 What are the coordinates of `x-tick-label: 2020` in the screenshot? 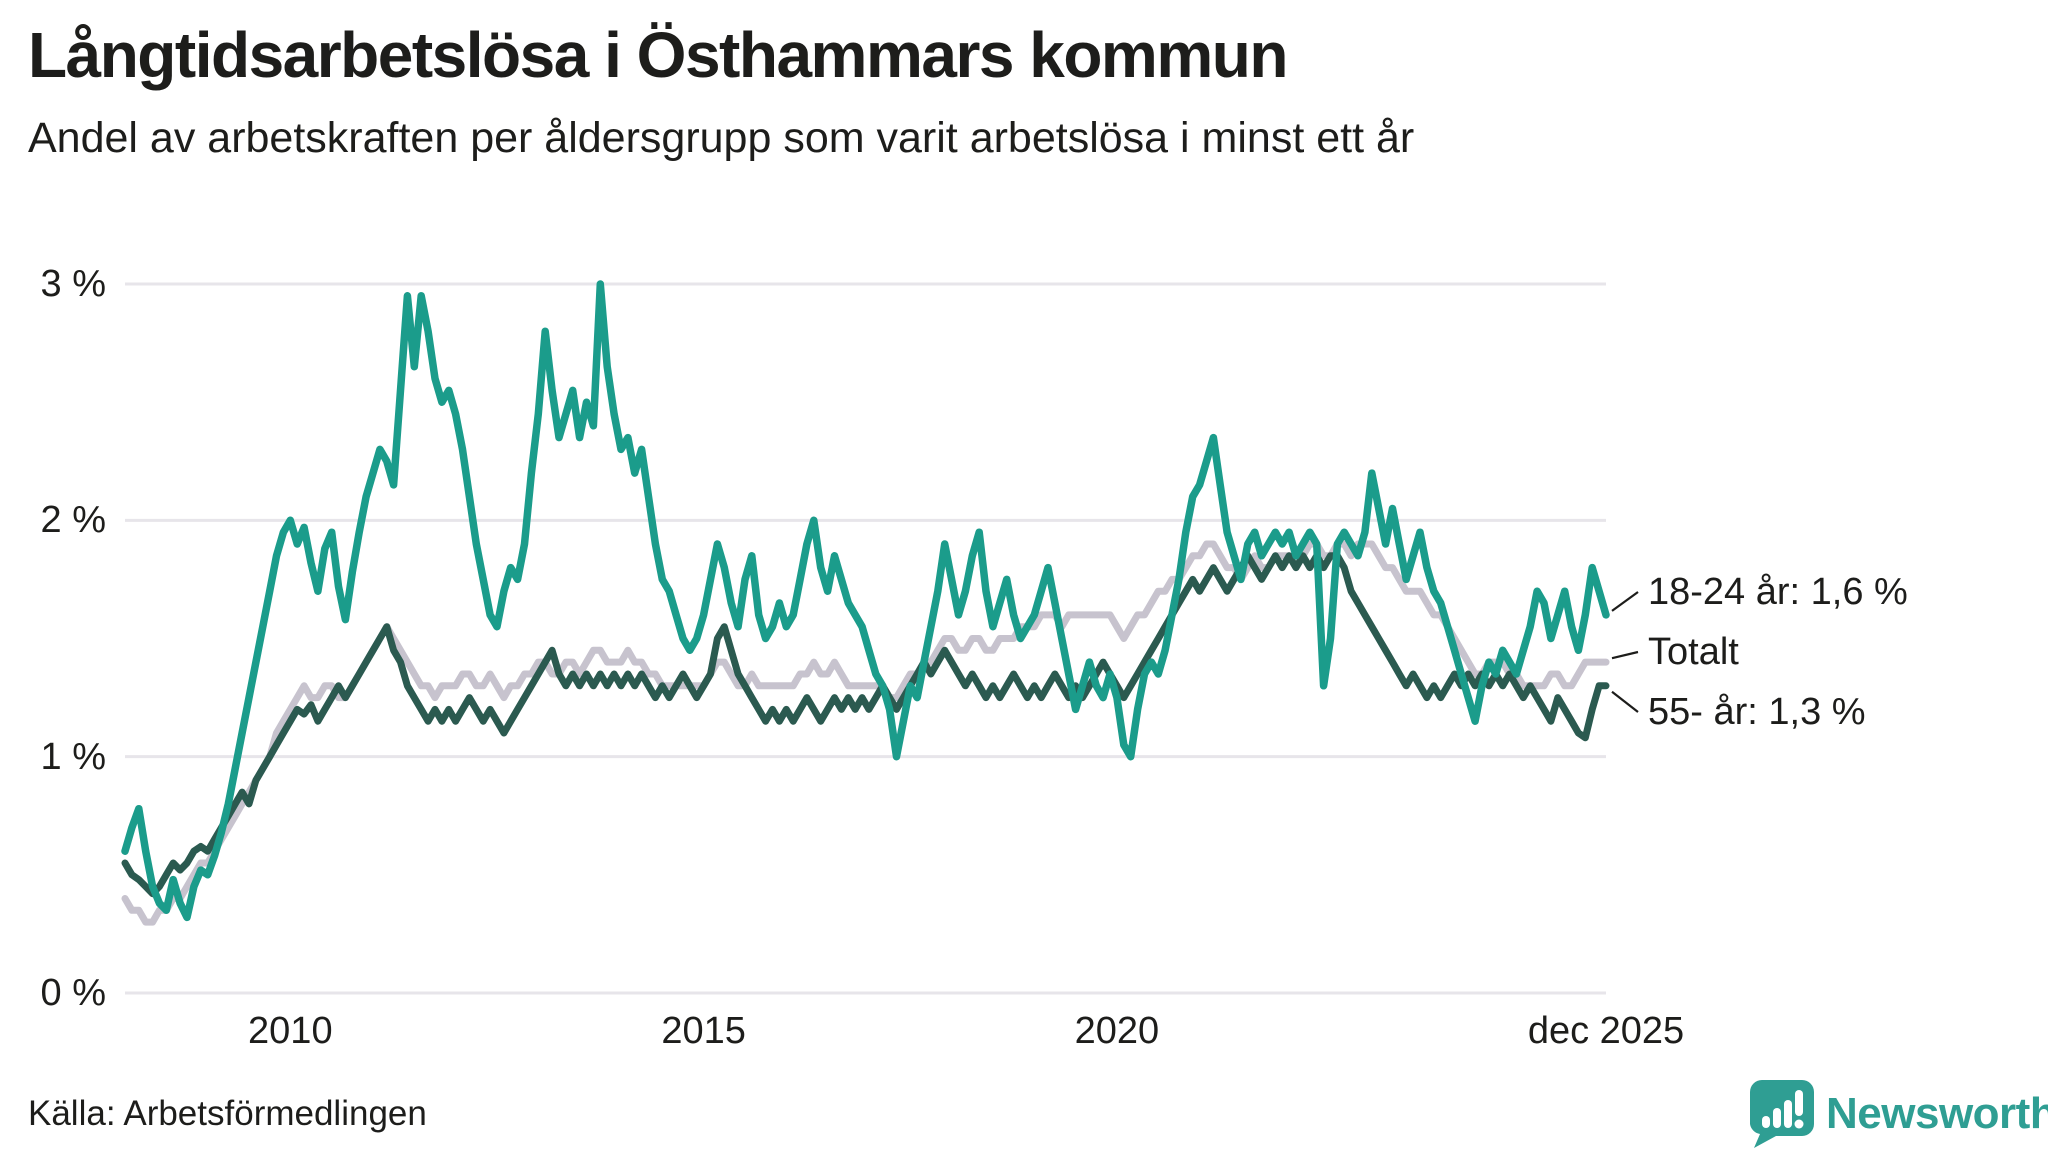 It's located at (1117, 1031).